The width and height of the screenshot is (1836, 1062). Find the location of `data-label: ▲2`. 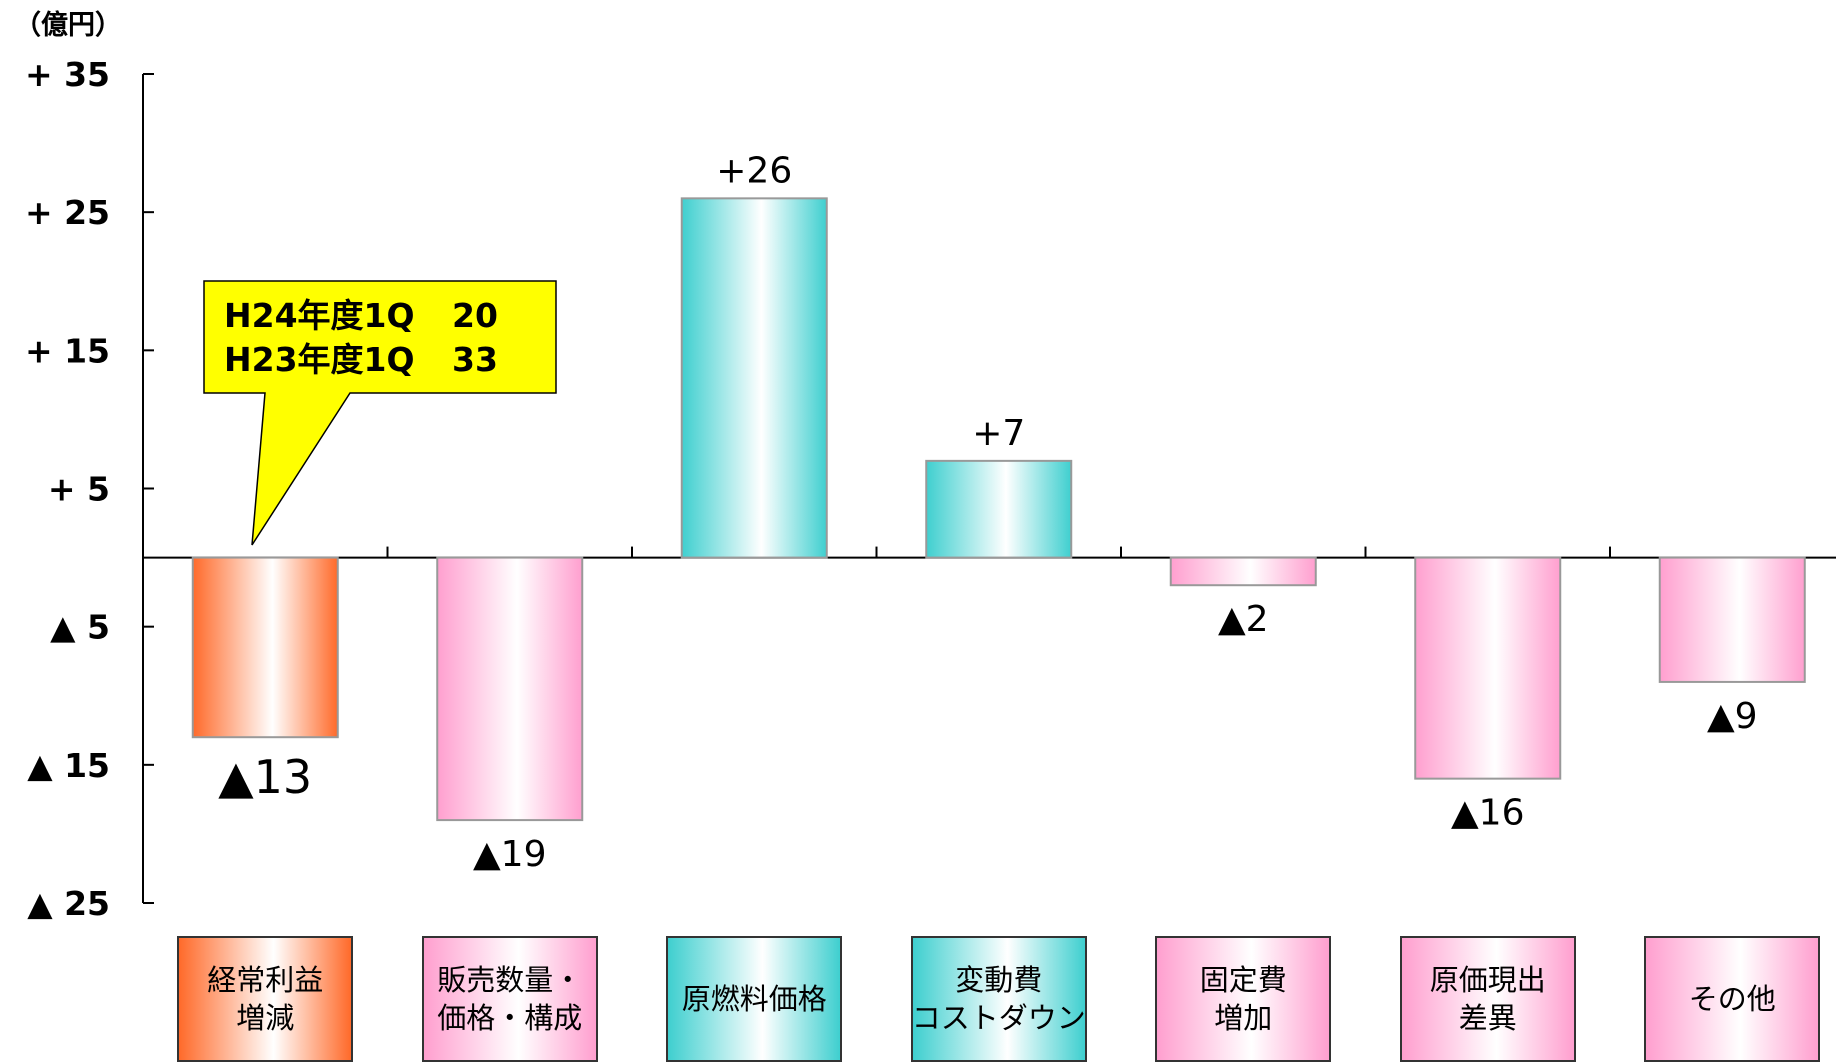

data-label: ▲2 is located at coordinates (1243, 619).